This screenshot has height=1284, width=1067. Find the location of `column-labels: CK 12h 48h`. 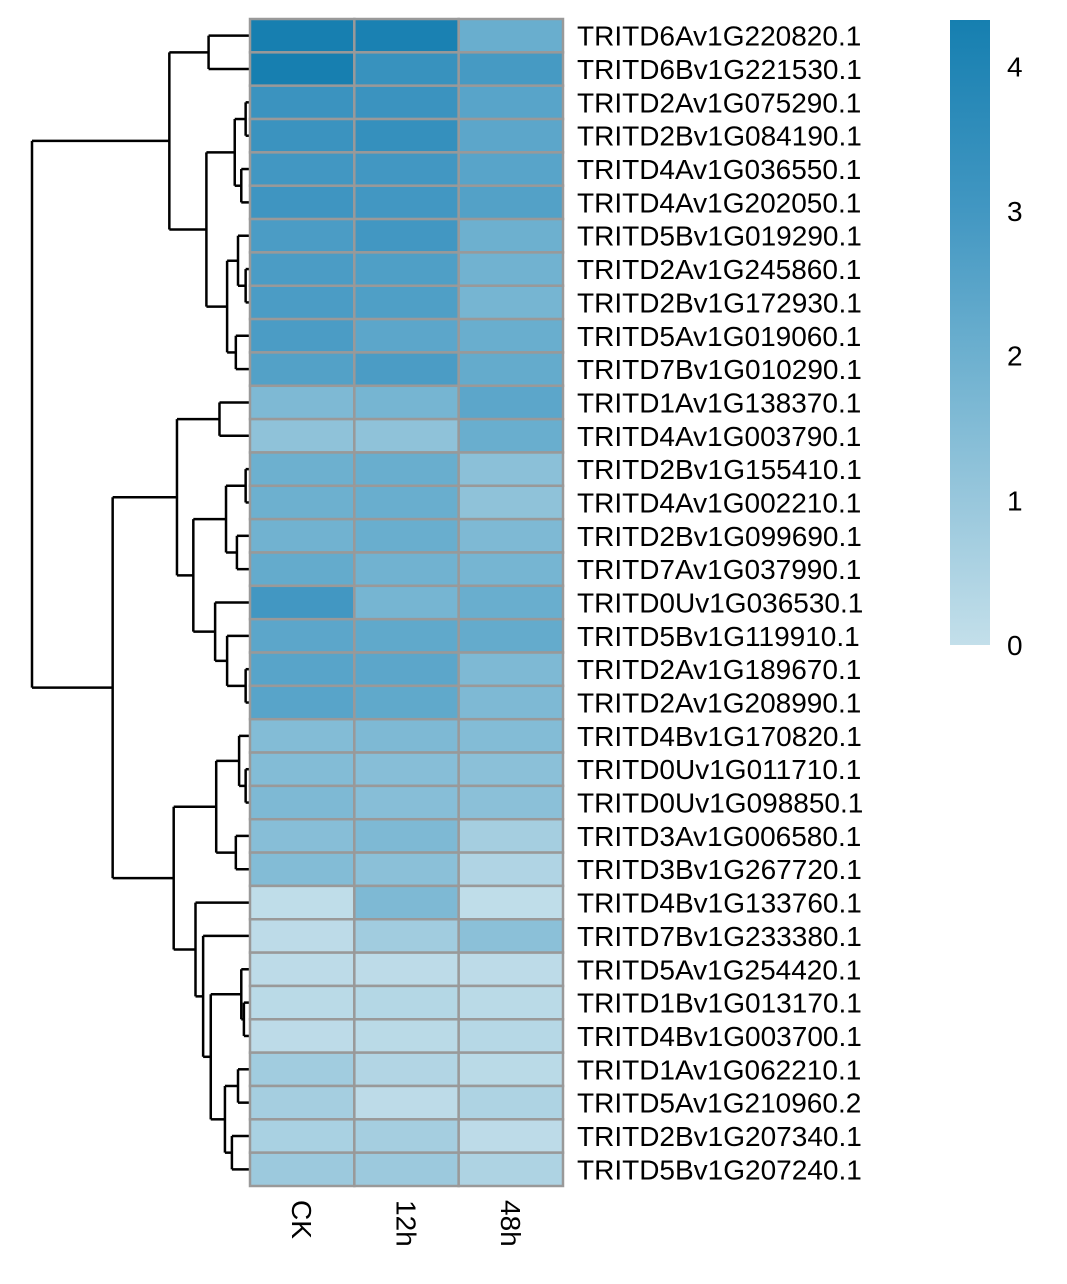

column-labels: CK 12h 48h is located at coordinates (406, 1223).